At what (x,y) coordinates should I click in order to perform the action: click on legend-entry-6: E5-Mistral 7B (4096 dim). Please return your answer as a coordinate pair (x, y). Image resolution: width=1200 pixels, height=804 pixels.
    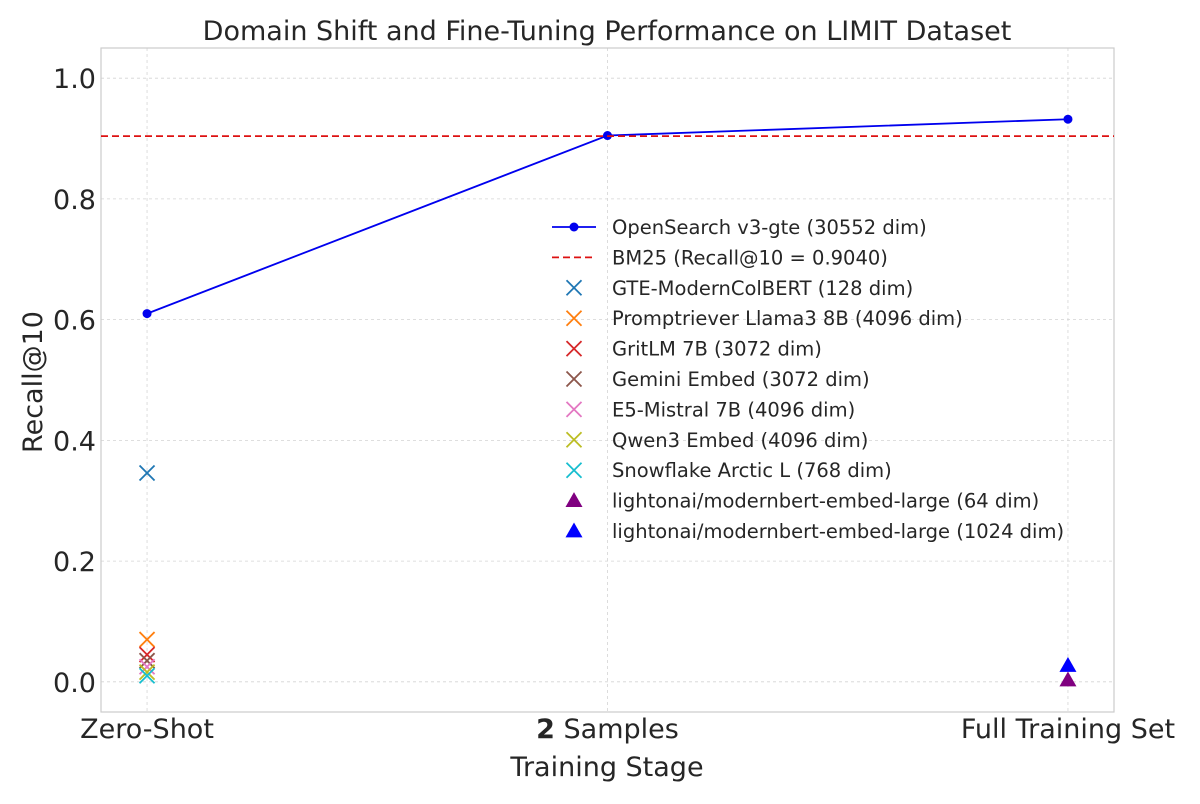
    Looking at the image, I should click on (710, 409).